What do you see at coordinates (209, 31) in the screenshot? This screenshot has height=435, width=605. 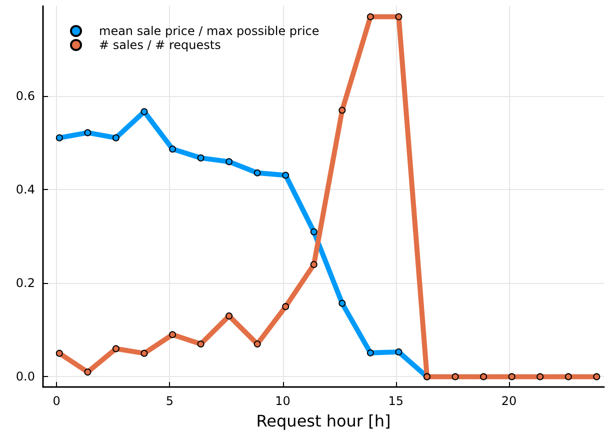 I see `legend-label: mean sale price / max possible price` at bounding box center [209, 31].